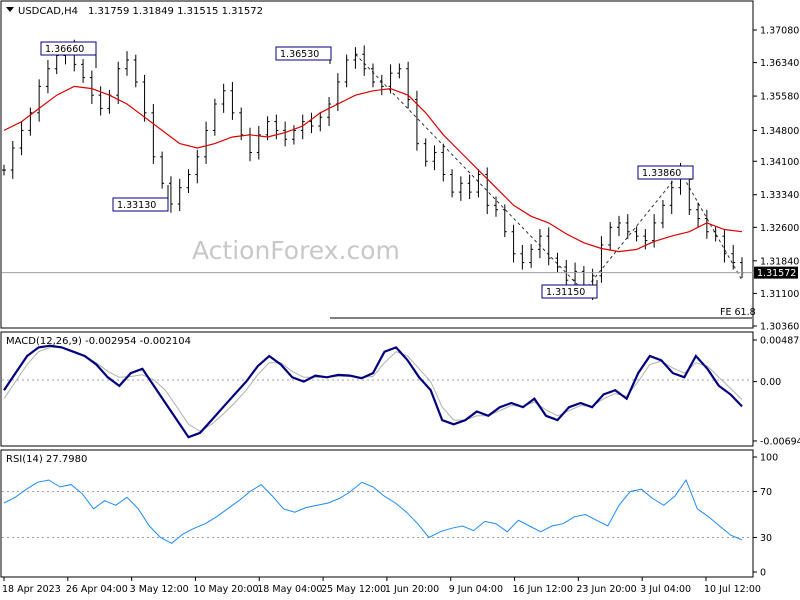 Image resolution: width=800 pixels, height=600 pixels. What do you see at coordinates (776, 272) in the screenshot?
I see `current-price-tag` at bounding box center [776, 272].